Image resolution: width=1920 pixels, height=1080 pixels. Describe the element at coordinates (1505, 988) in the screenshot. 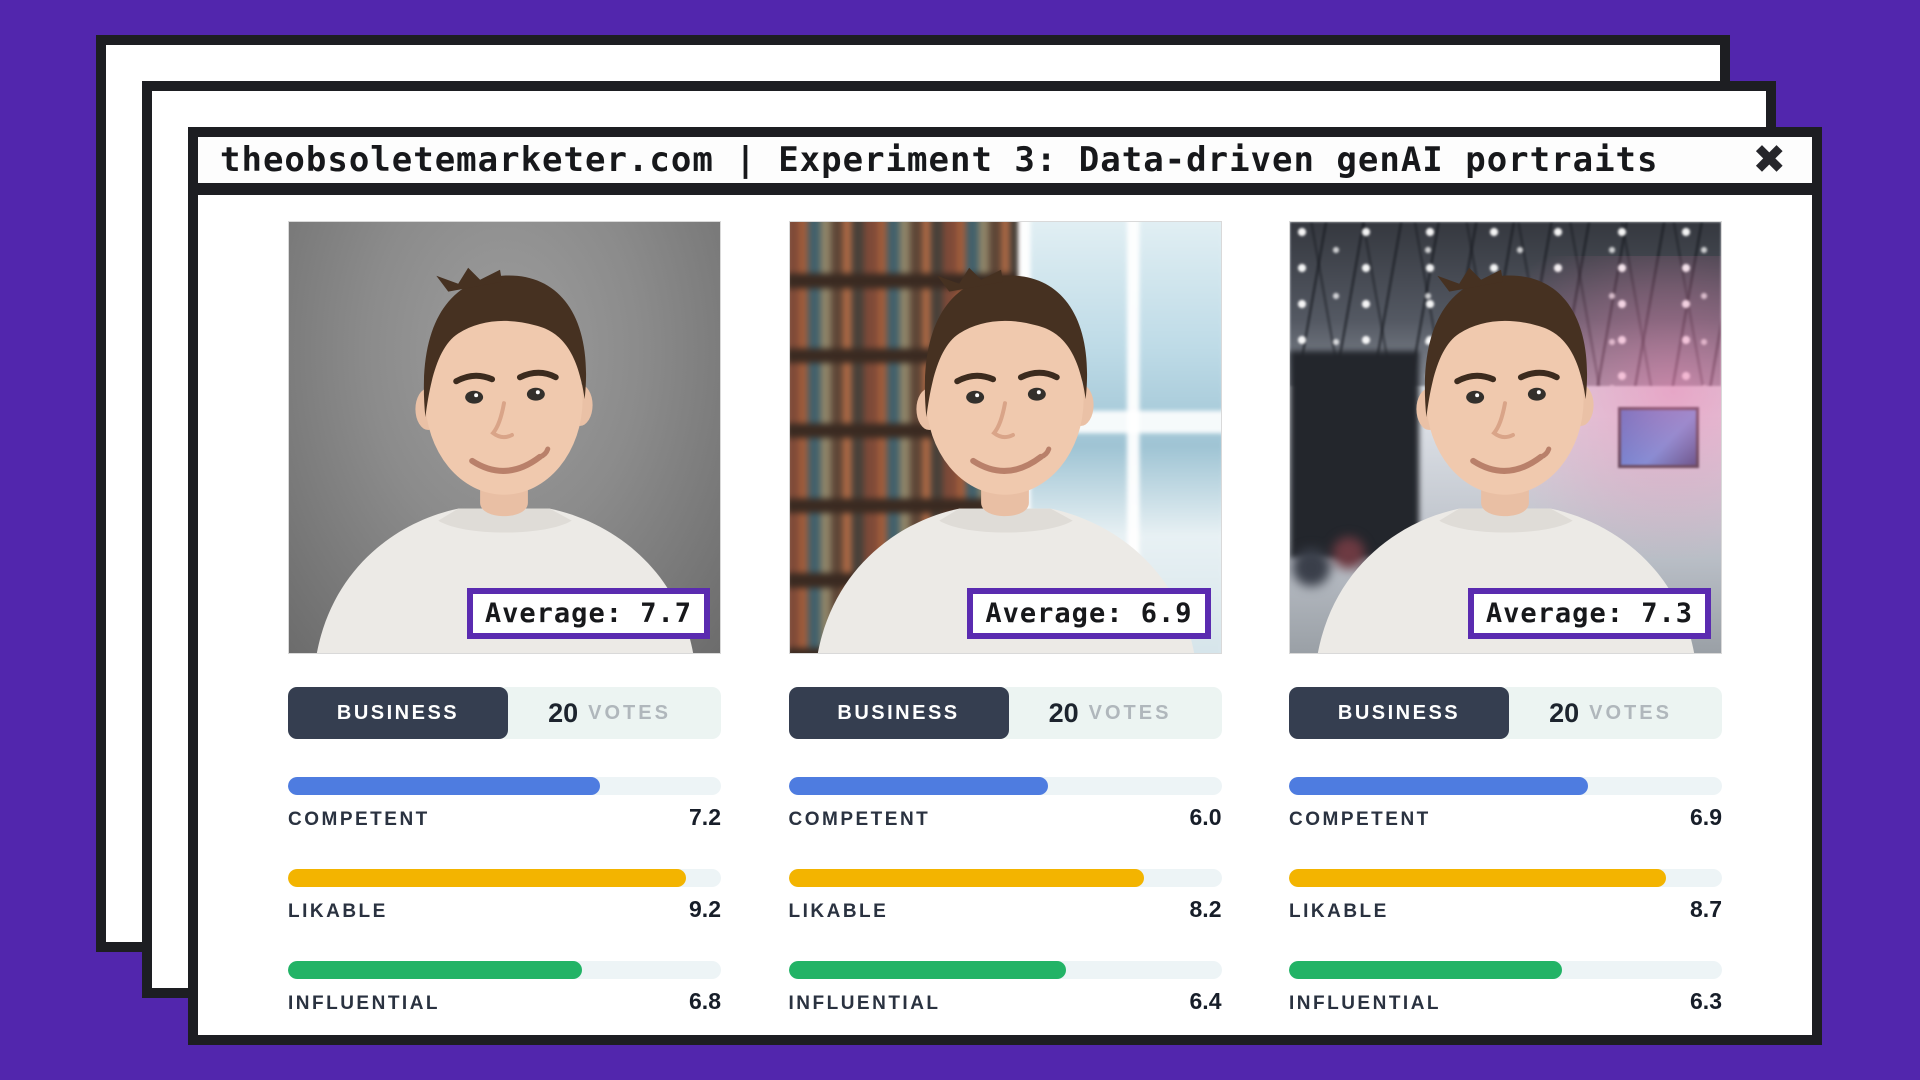

I see `metric-influential: INFLUENTIAL 6.3` at that location.